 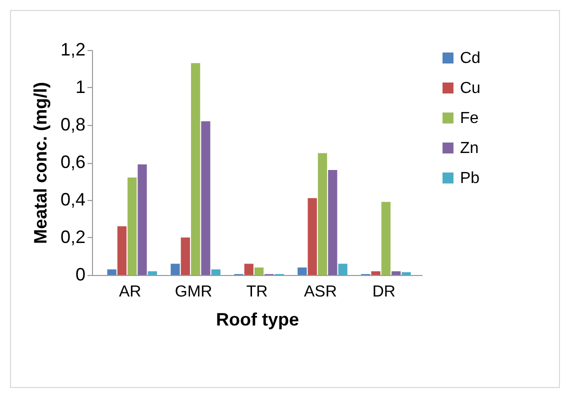 I want to click on y-tick-label: 0,2, so click(x=73, y=237).